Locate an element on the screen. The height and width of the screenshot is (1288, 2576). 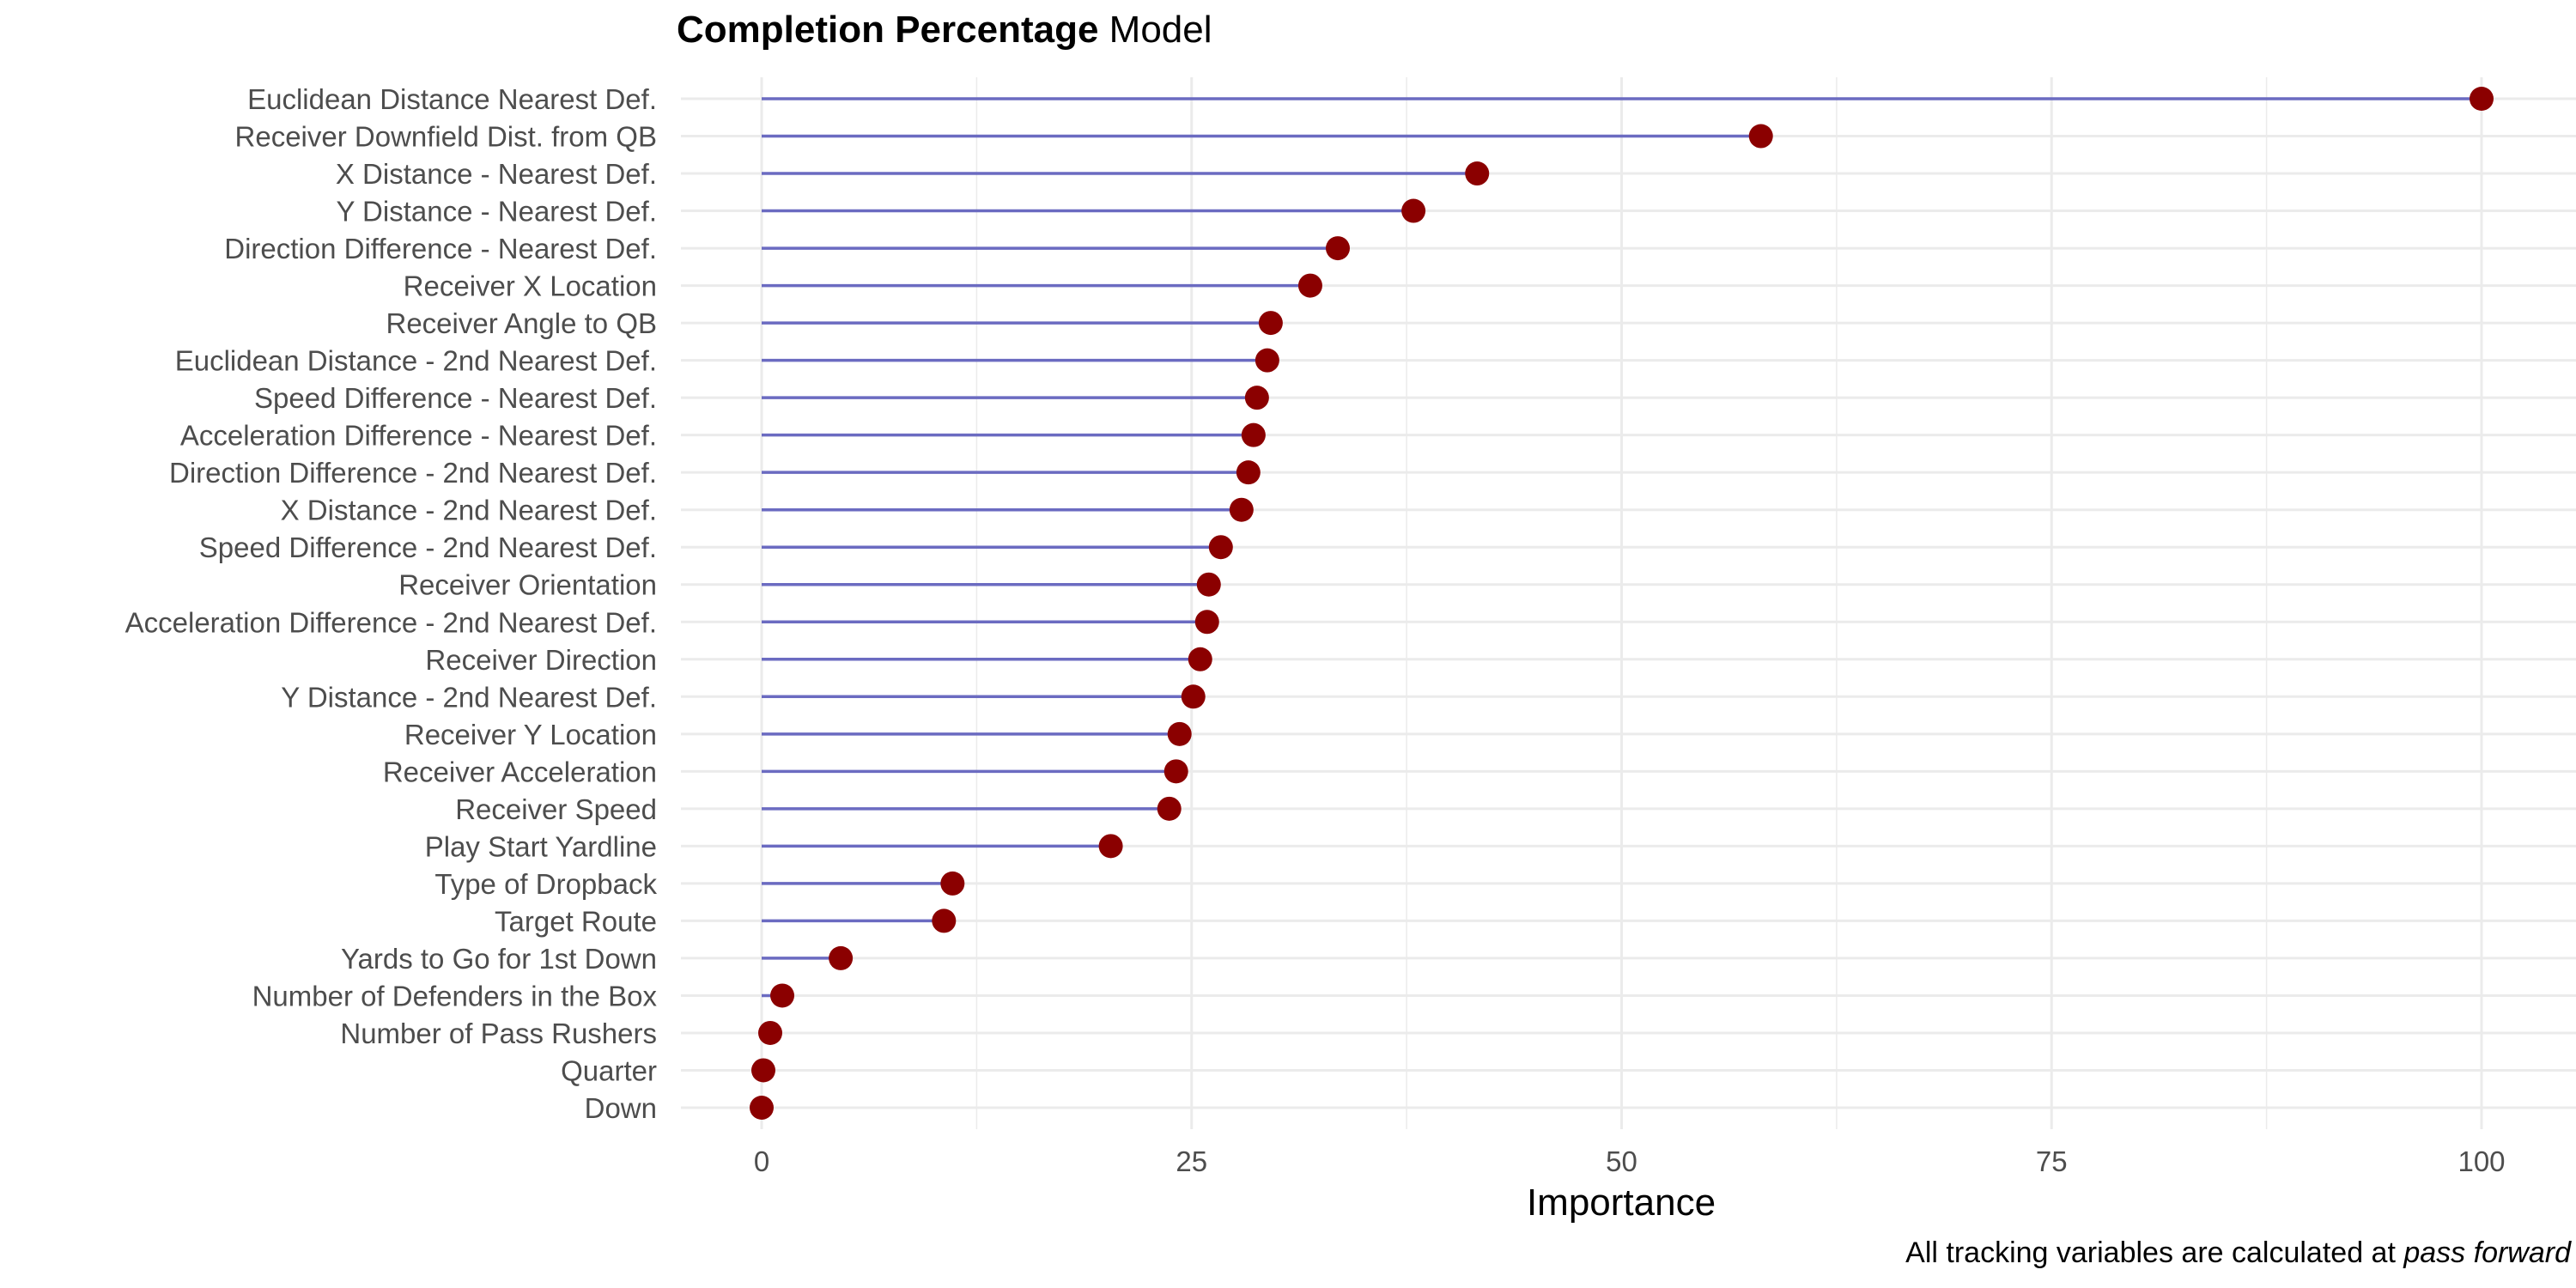
y-tick-label: Euclidean Distance - 2nd Nearest Def. is located at coordinates (416, 361).